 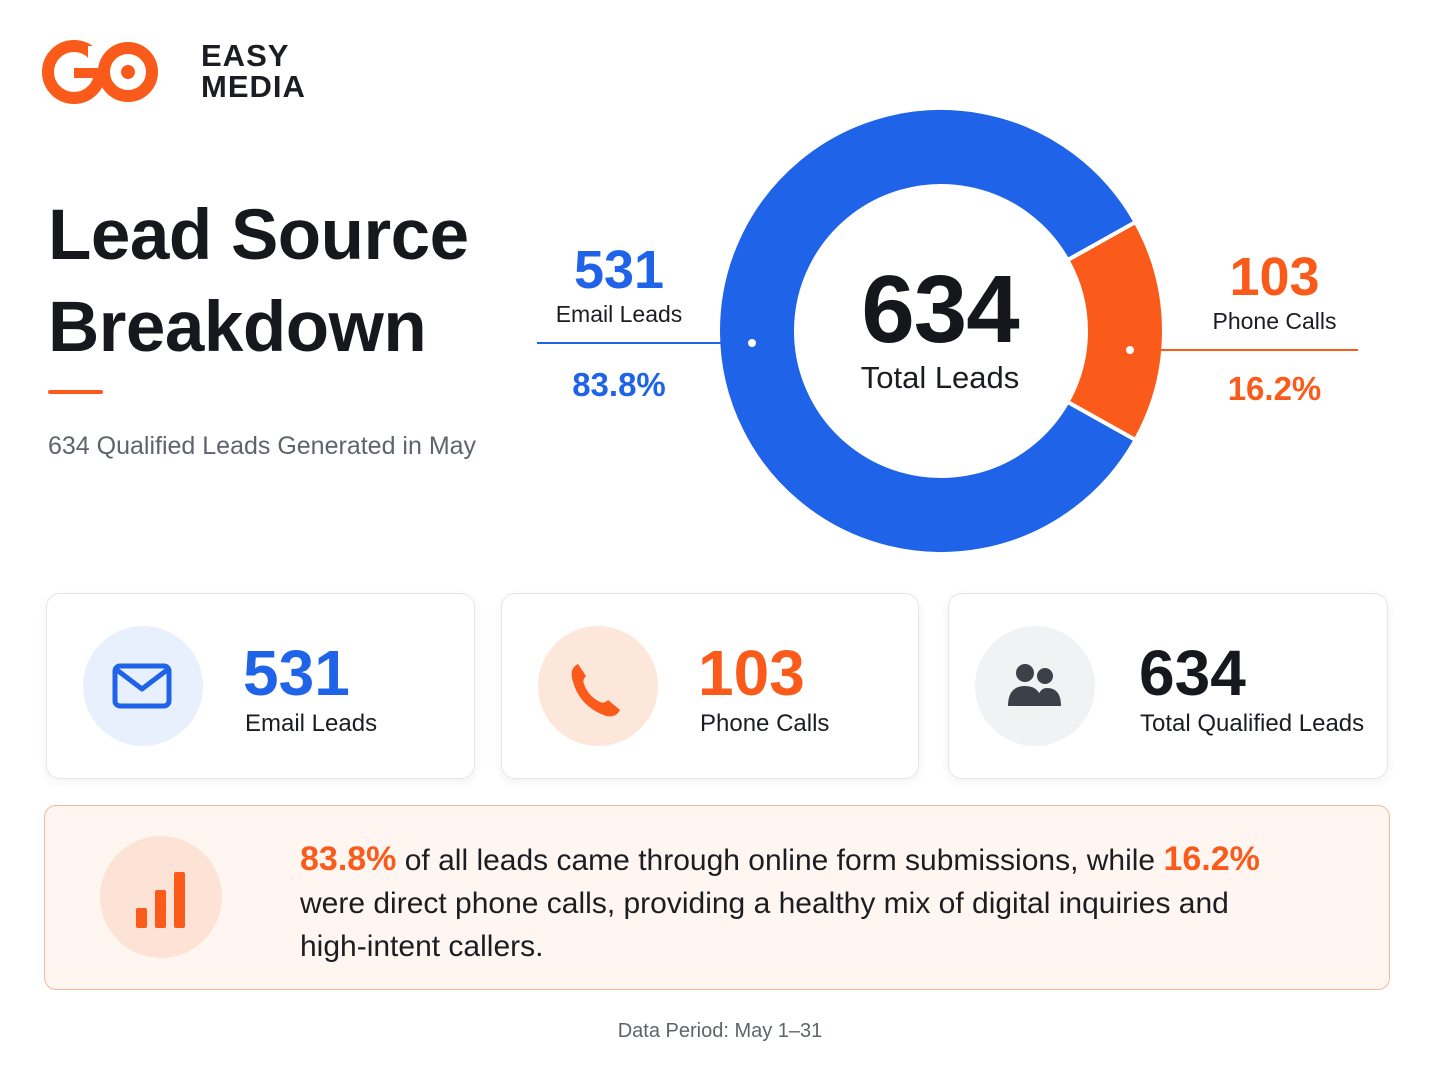 What do you see at coordinates (751, 673) in the screenshot?
I see `stat-card-phone-value: 103` at bounding box center [751, 673].